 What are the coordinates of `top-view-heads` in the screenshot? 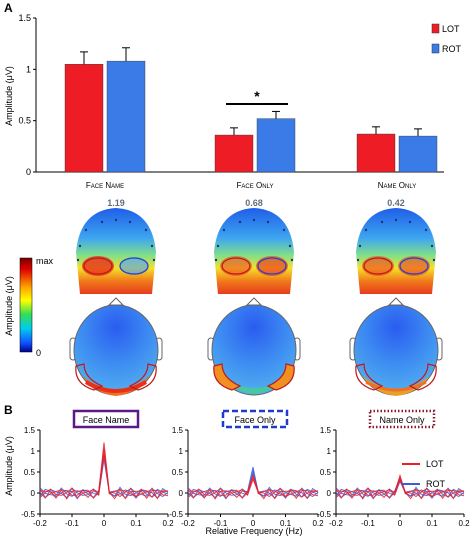 It's located at (256, 346).